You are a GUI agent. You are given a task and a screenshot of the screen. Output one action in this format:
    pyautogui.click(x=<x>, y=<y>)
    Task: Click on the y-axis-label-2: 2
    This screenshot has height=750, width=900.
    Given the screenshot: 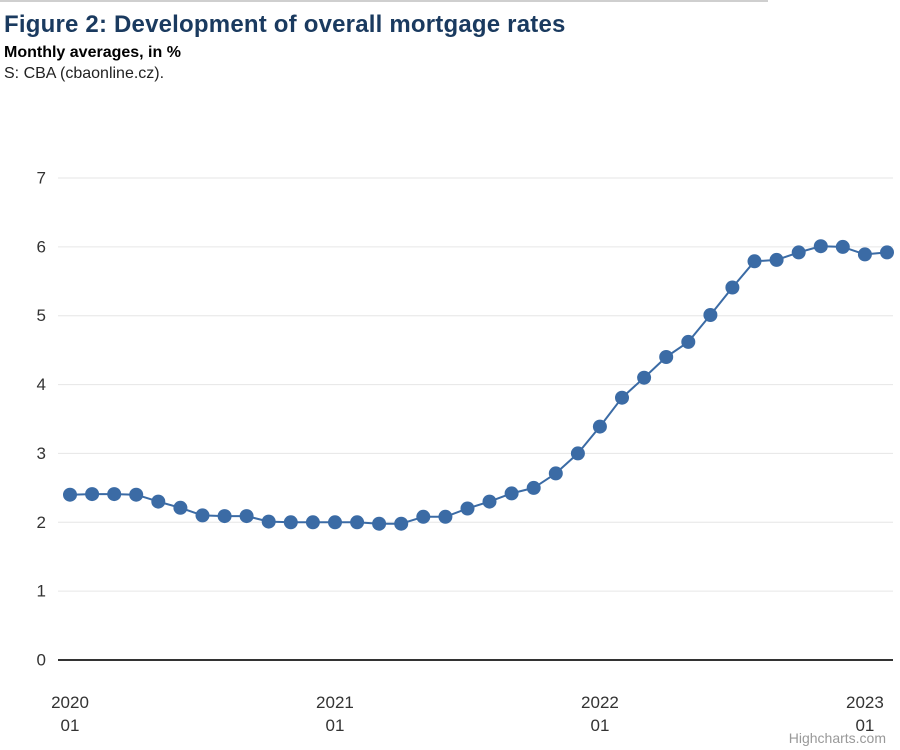 What is the action you would take?
    pyautogui.click(x=41, y=522)
    